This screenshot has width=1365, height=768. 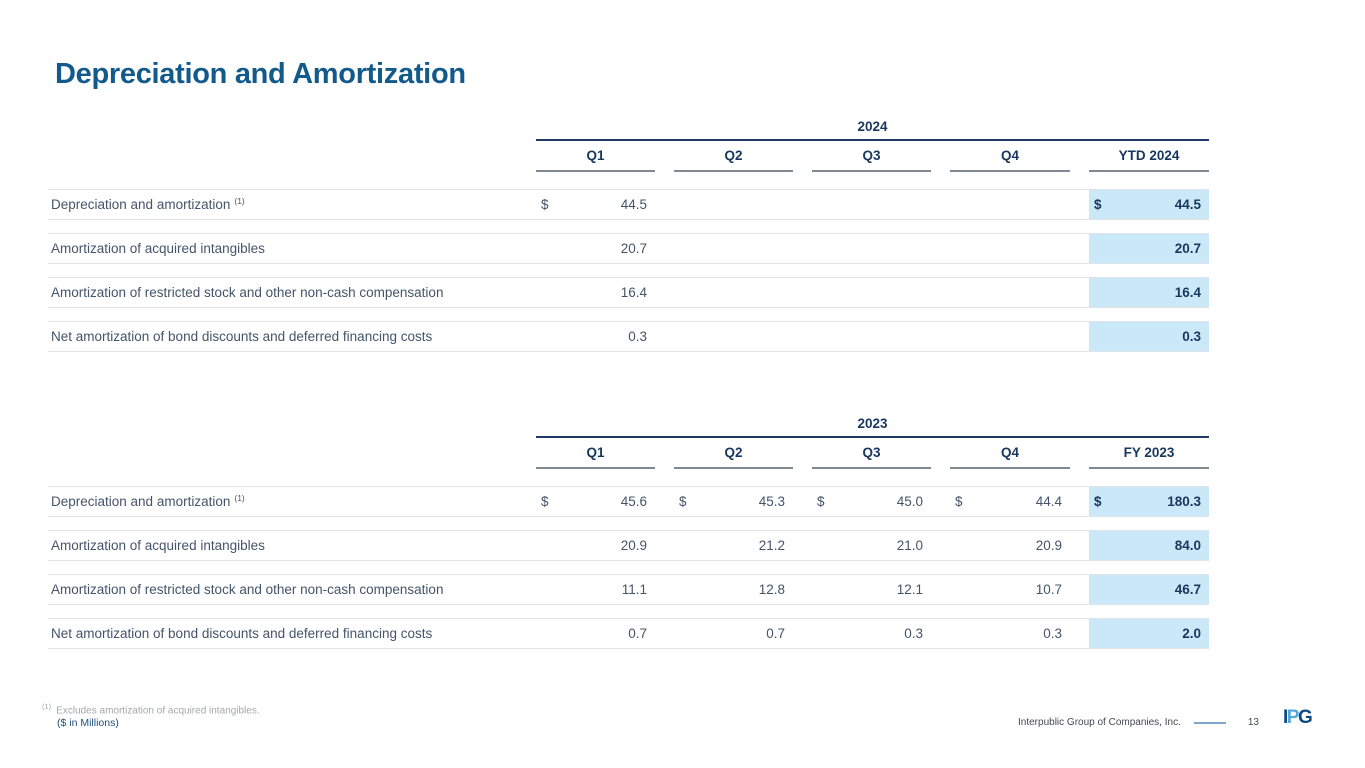 I want to click on cell-value: 44.4, so click(x=1048, y=501).